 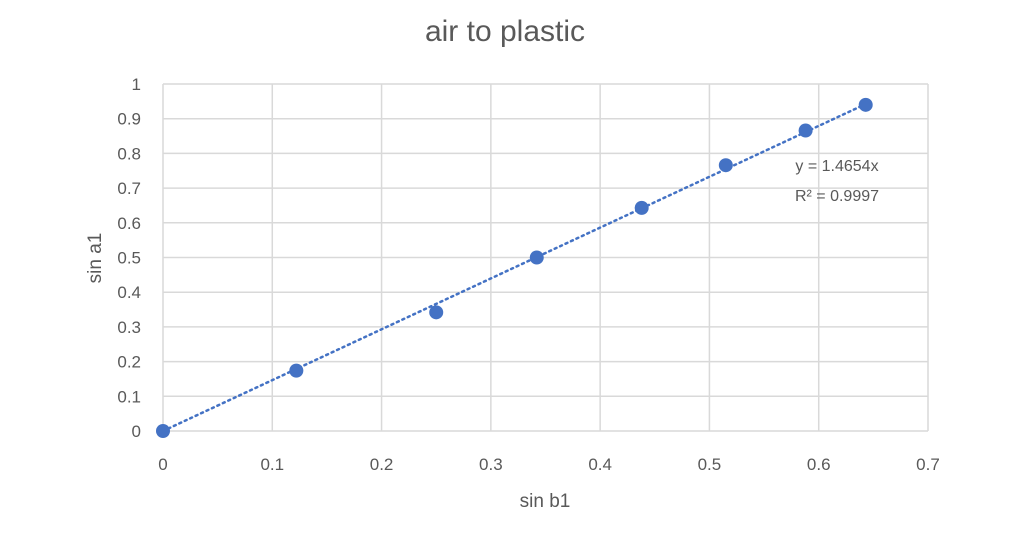 What do you see at coordinates (129, 153) in the screenshot?
I see `y-tick-label: 0.8` at bounding box center [129, 153].